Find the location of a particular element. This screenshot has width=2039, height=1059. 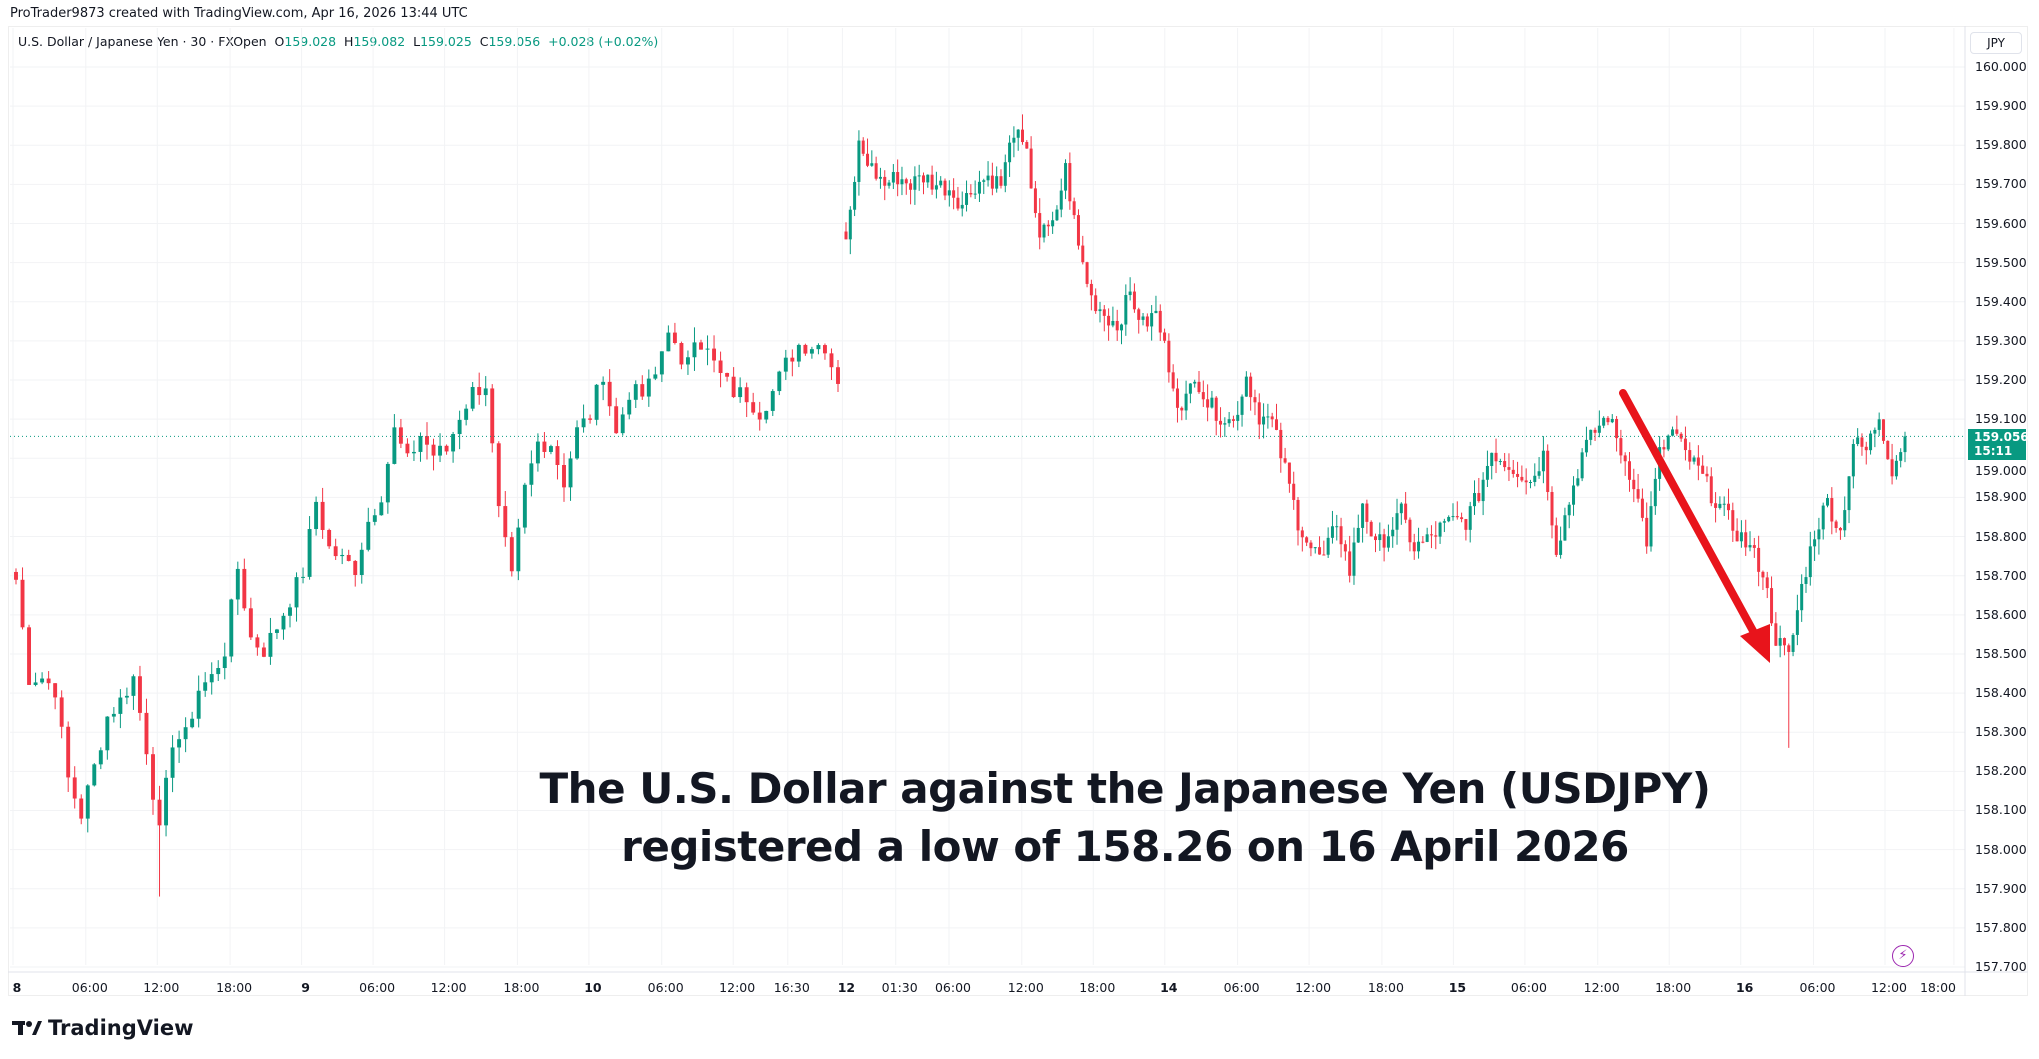

price-tick-label: 160.000 is located at coordinates (2001, 66).